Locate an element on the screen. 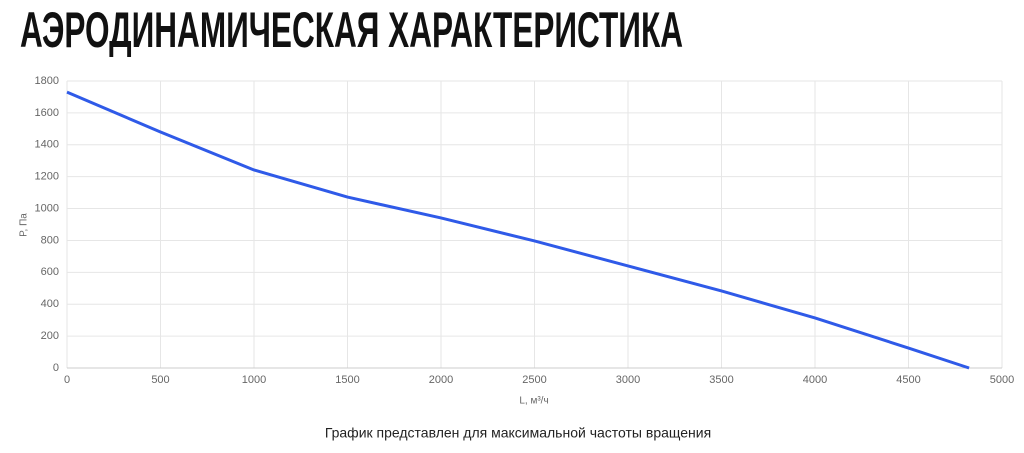 This screenshot has width=1024, height=453. y-tick-label: 800 is located at coordinates (50, 240).